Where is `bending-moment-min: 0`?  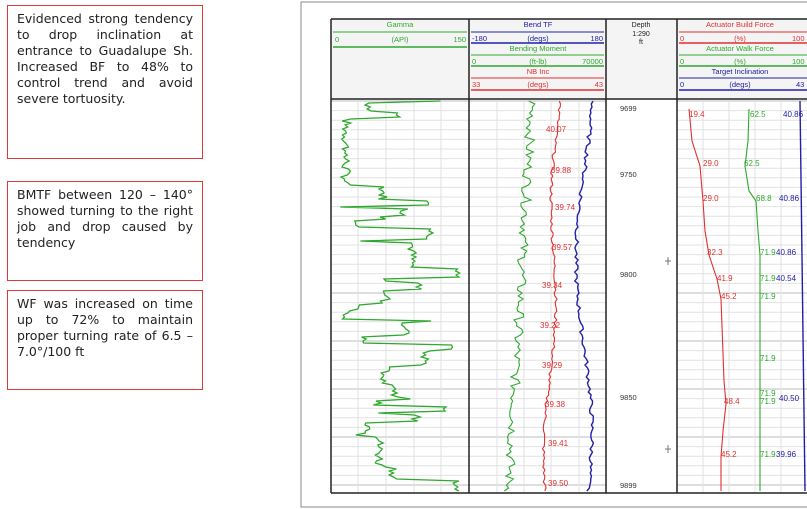 bending-moment-min: 0 is located at coordinates (474, 61).